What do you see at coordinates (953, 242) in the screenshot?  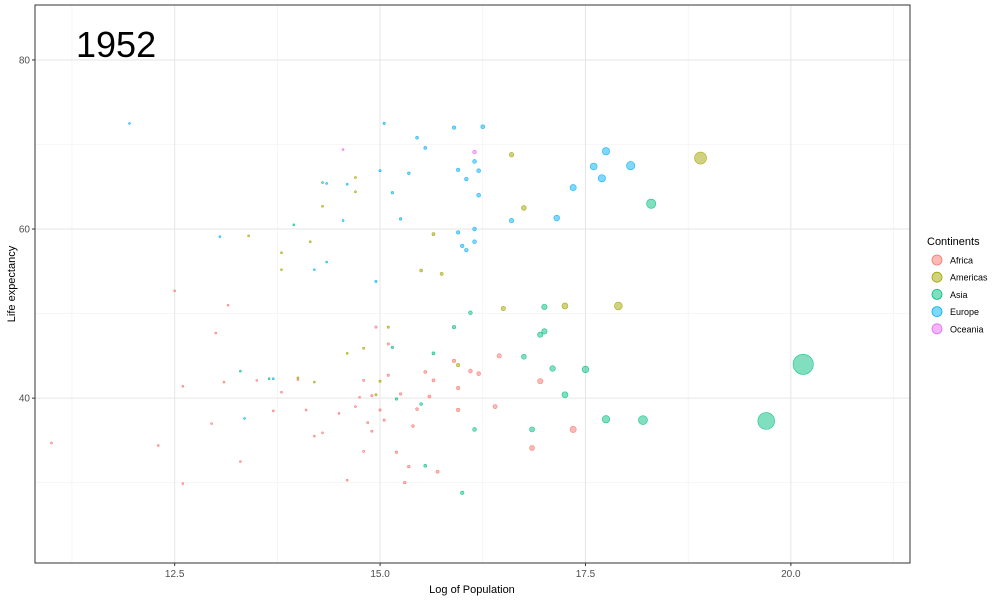 I see `legend-title: Continents` at bounding box center [953, 242].